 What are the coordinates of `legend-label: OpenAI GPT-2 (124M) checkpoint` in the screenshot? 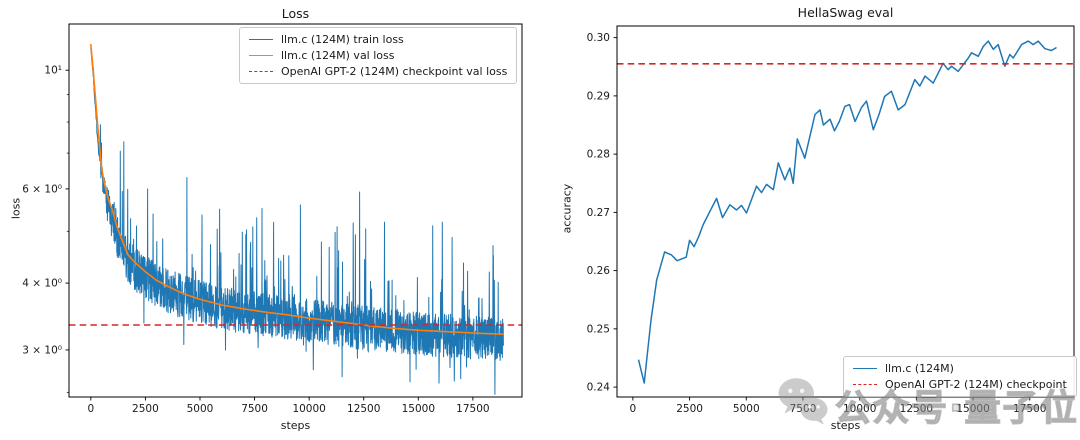 It's located at (976, 384).